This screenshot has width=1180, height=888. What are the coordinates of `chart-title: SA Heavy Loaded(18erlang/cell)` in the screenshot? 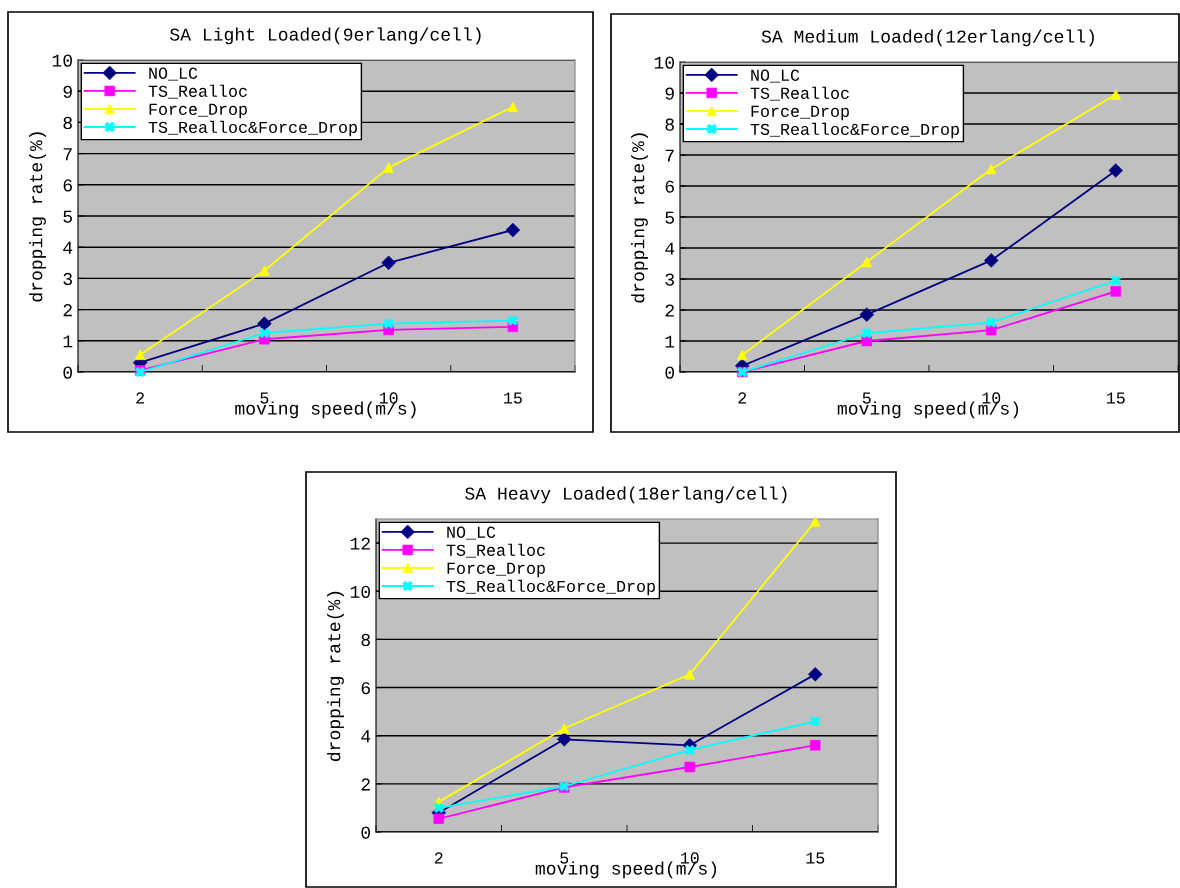 It's located at (626, 495).